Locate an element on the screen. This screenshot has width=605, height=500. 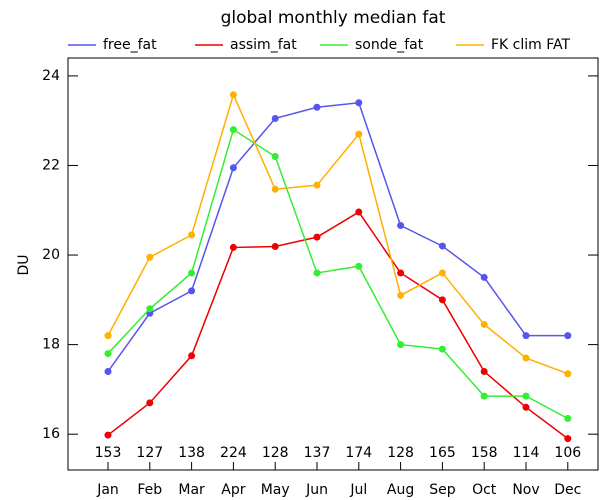
x-tick-label: Mar is located at coordinates (191, 490).